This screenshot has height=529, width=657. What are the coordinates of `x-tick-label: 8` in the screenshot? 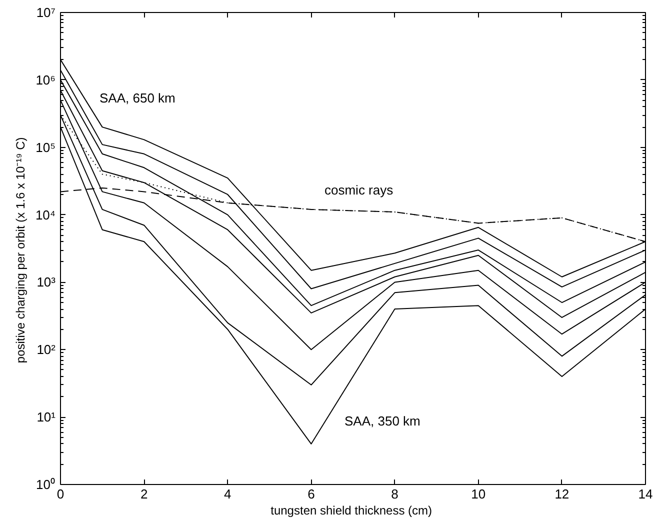 It's located at (394, 494).